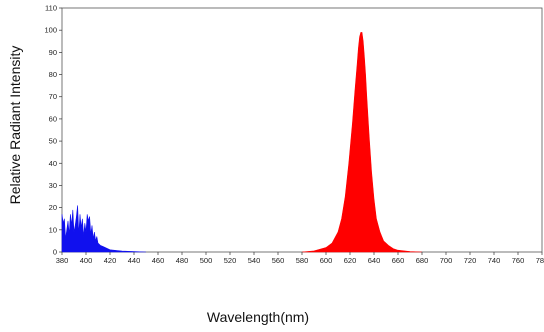  What do you see at coordinates (374, 260) in the screenshot?
I see `x-tick-label: 640` at bounding box center [374, 260].